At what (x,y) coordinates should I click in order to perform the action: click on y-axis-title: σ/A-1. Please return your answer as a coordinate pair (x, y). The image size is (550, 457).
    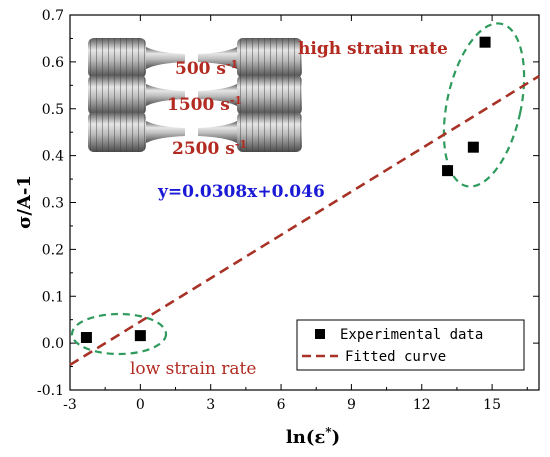
    Looking at the image, I should click on (24, 202).